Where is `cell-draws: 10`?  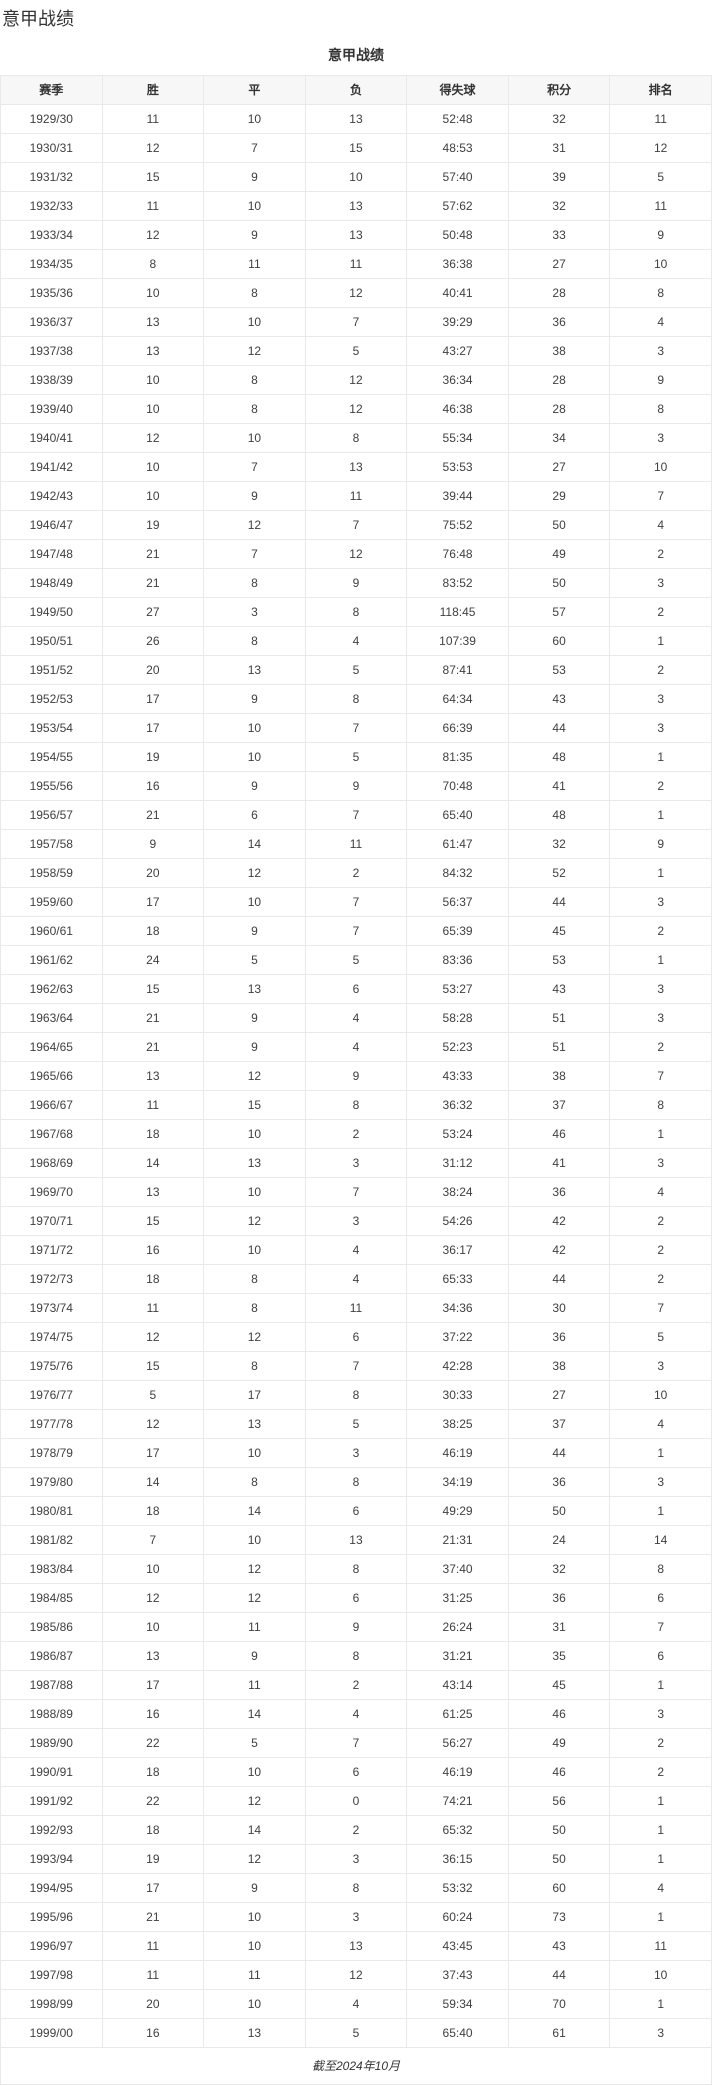 cell-draws: 10 is located at coordinates (254, 438).